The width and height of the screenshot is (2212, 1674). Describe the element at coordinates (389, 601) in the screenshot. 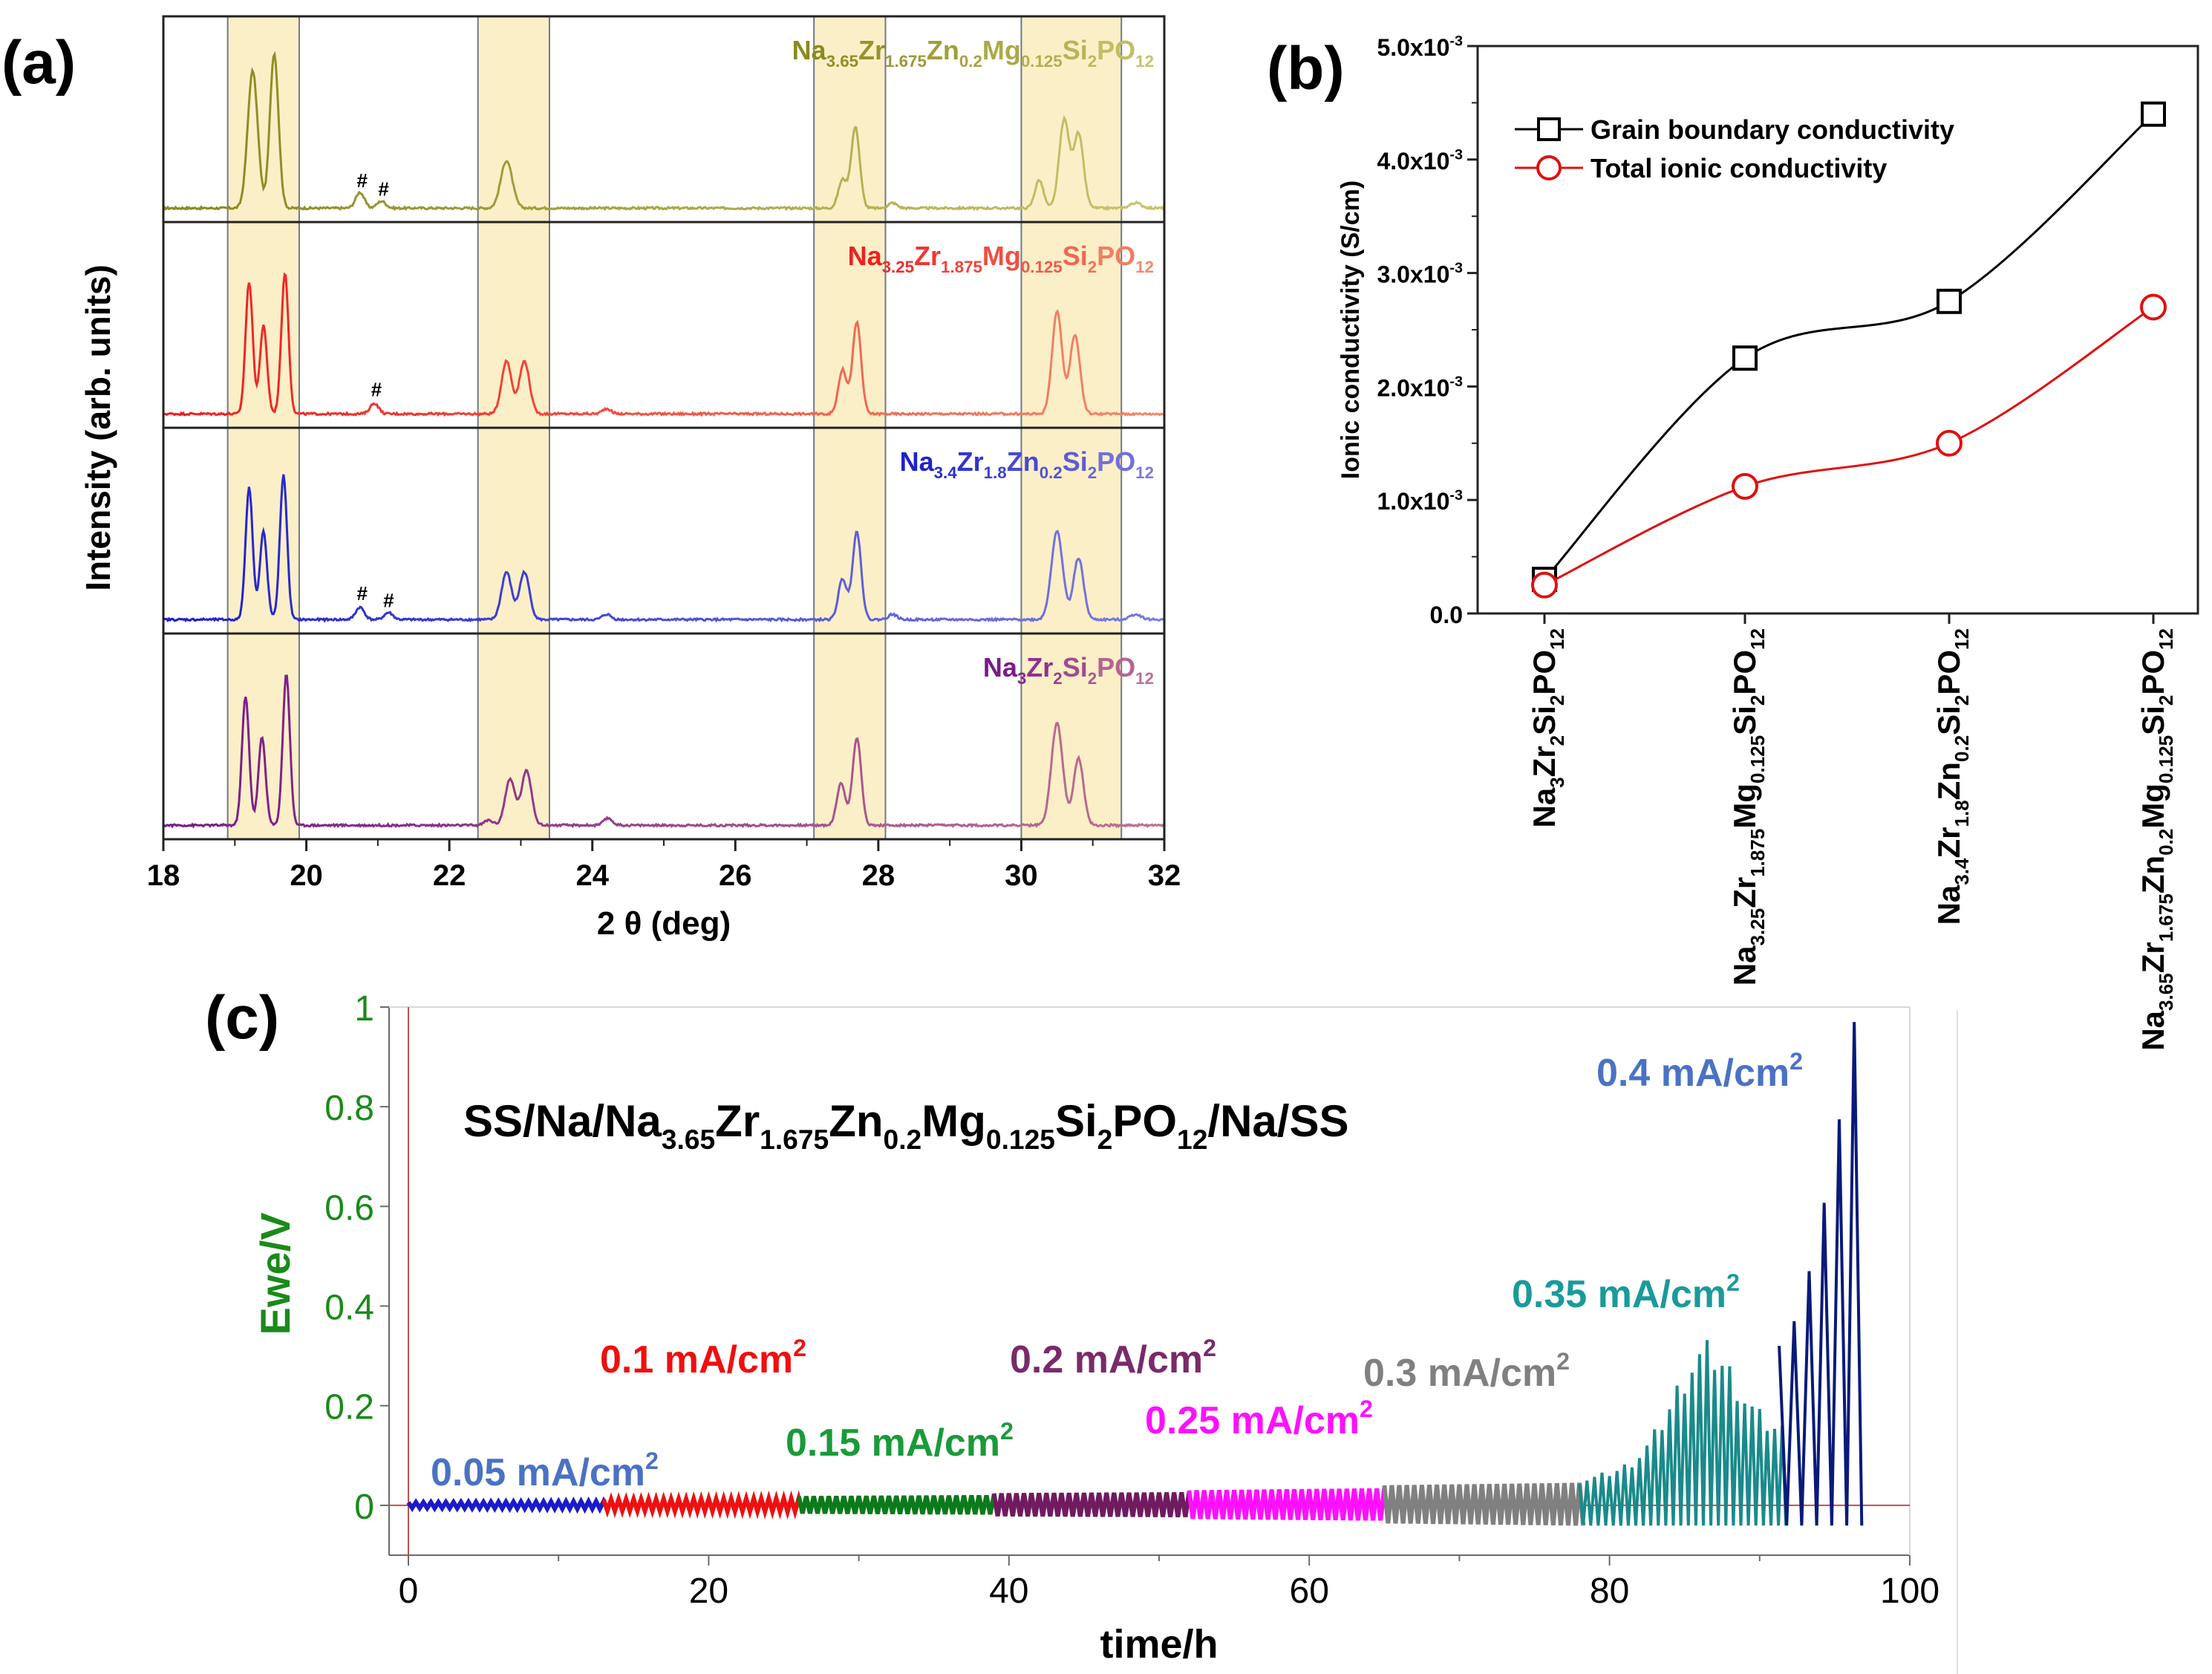

I see `impurity-marker: #` at that location.